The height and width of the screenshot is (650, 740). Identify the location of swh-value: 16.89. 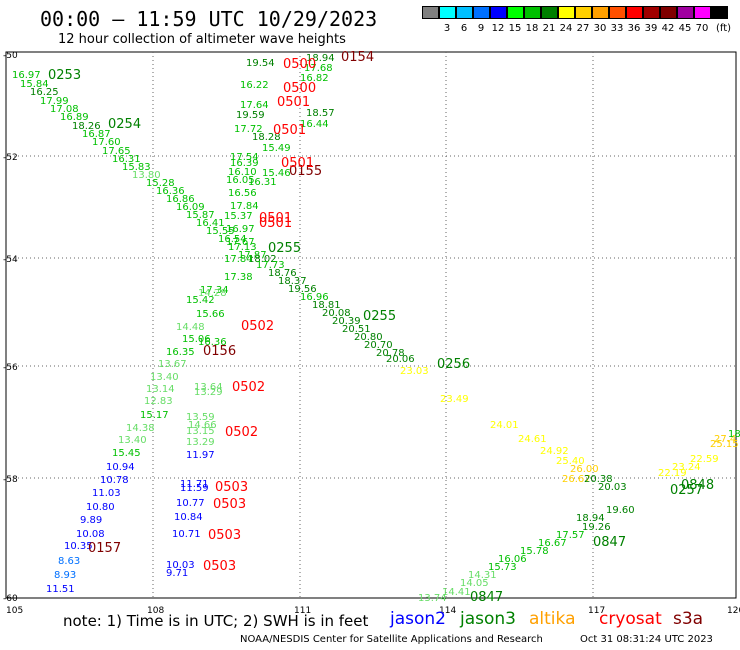
(74, 117).